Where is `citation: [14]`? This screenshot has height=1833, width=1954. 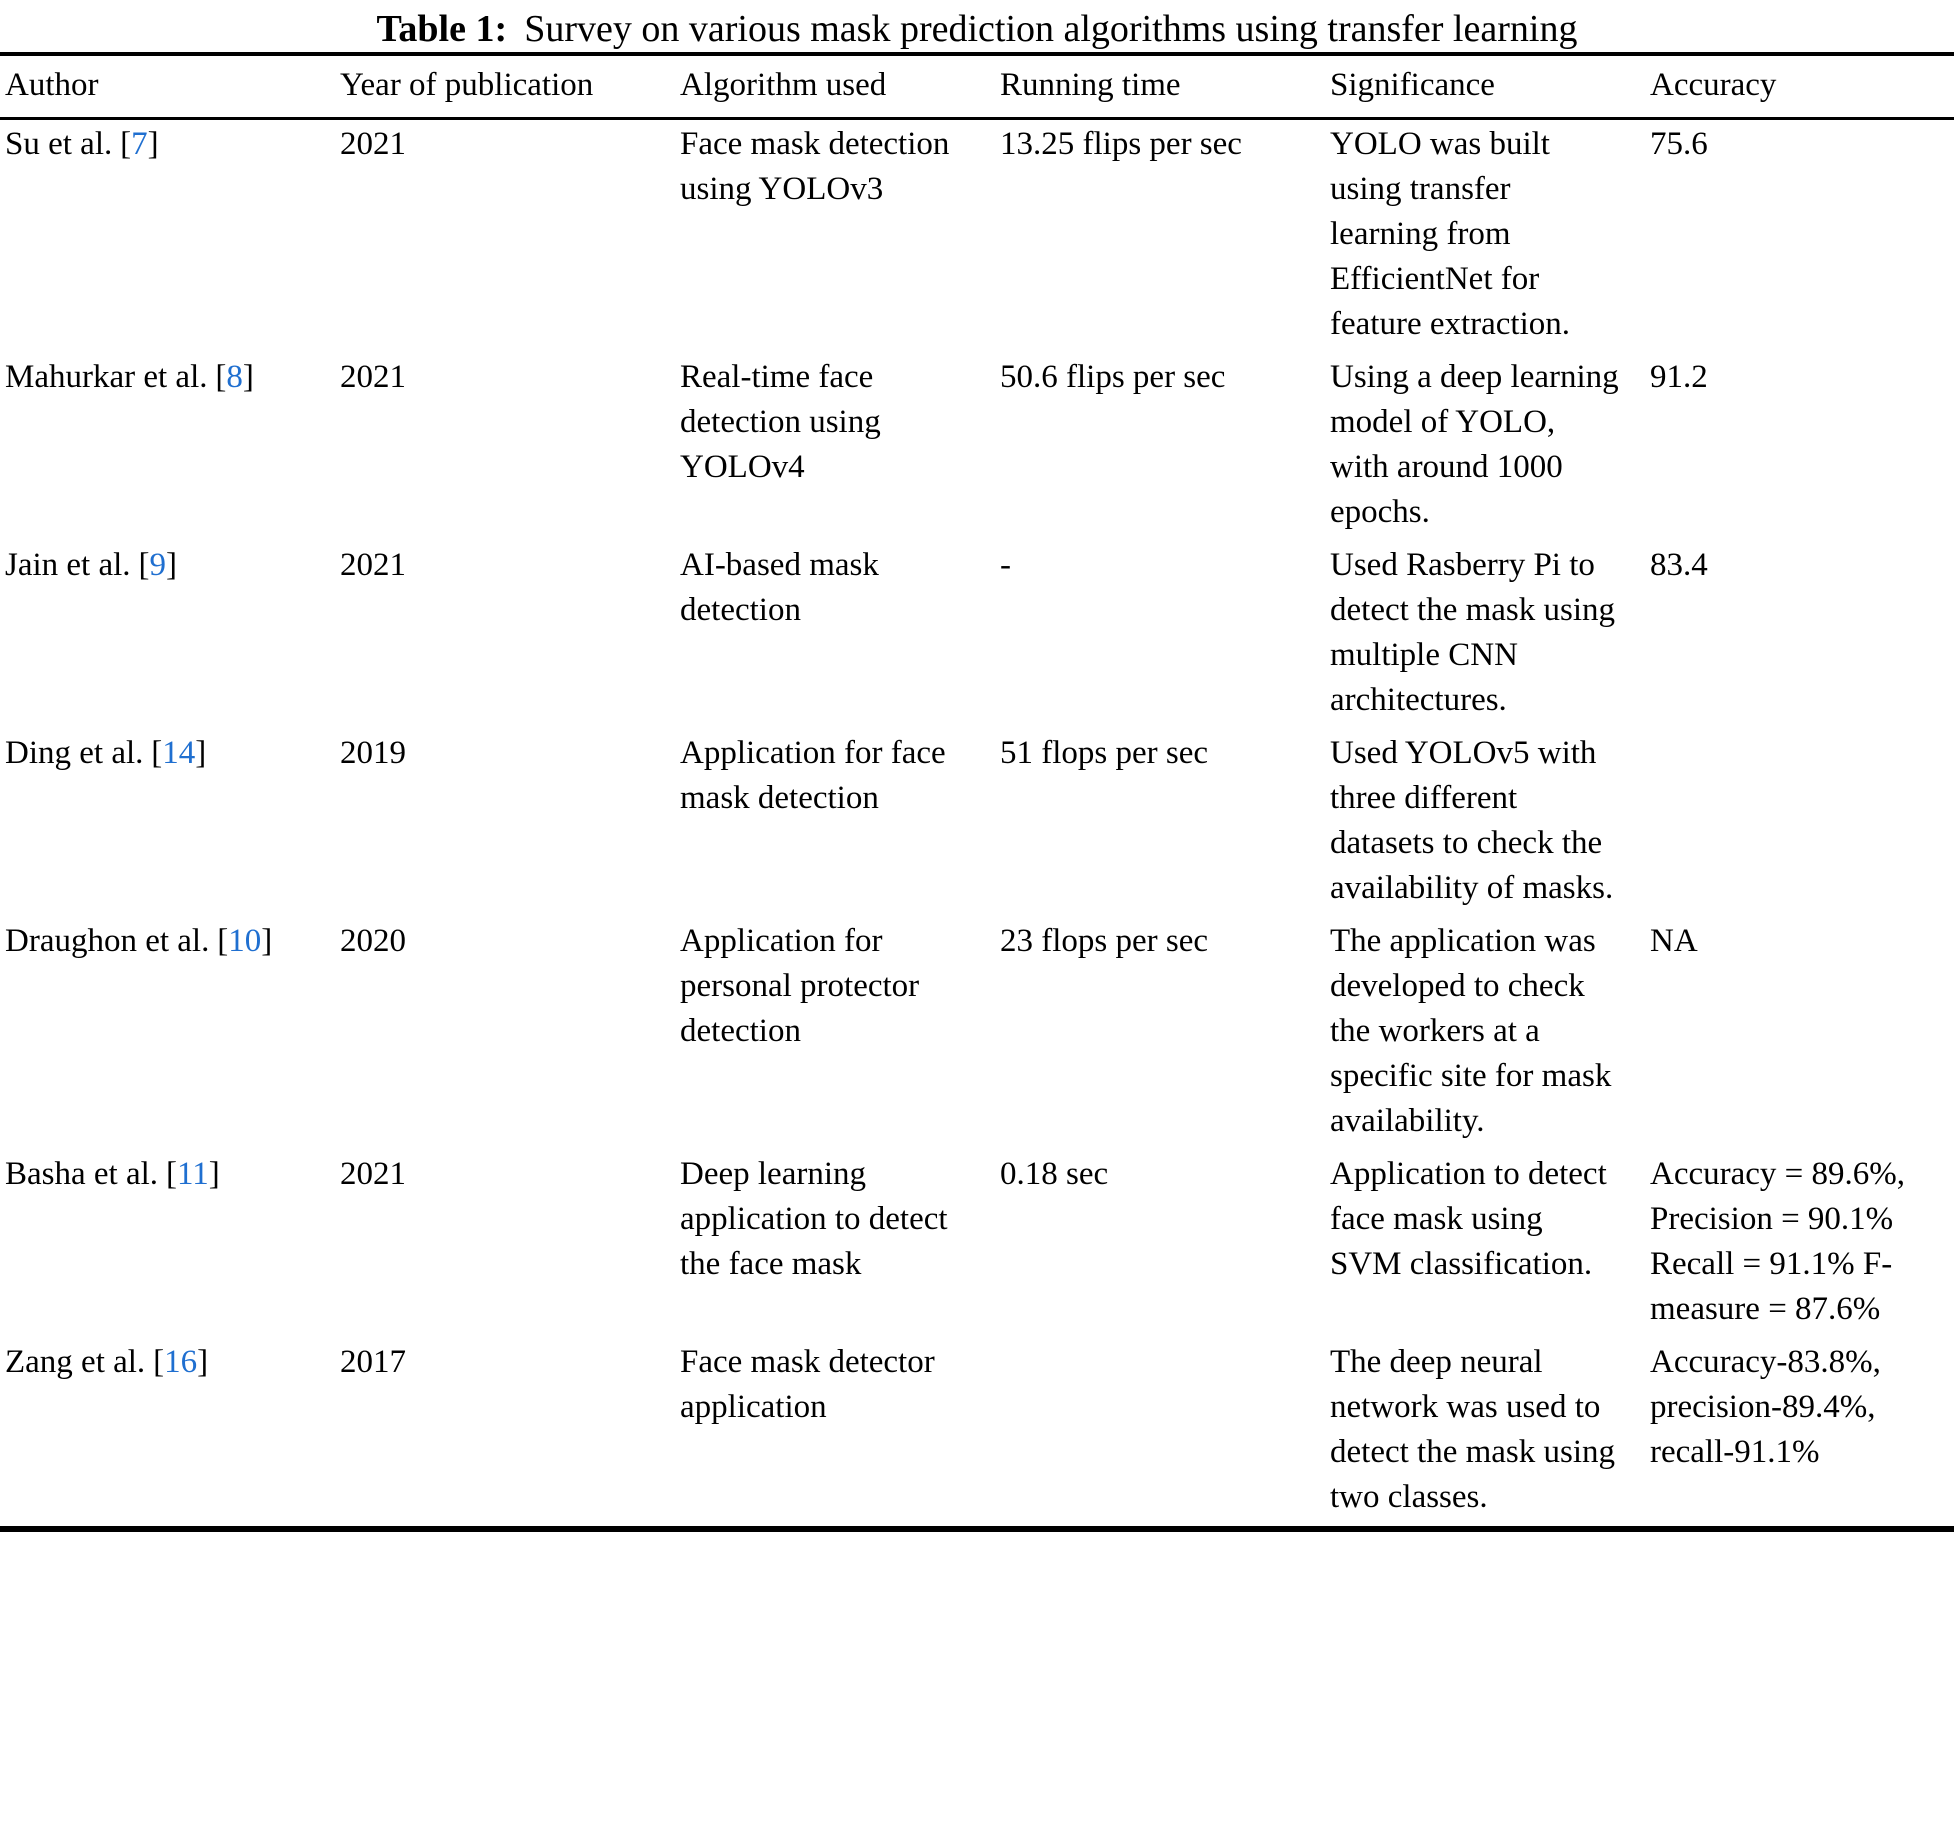
citation: [14] is located at coordinates (178, 753).